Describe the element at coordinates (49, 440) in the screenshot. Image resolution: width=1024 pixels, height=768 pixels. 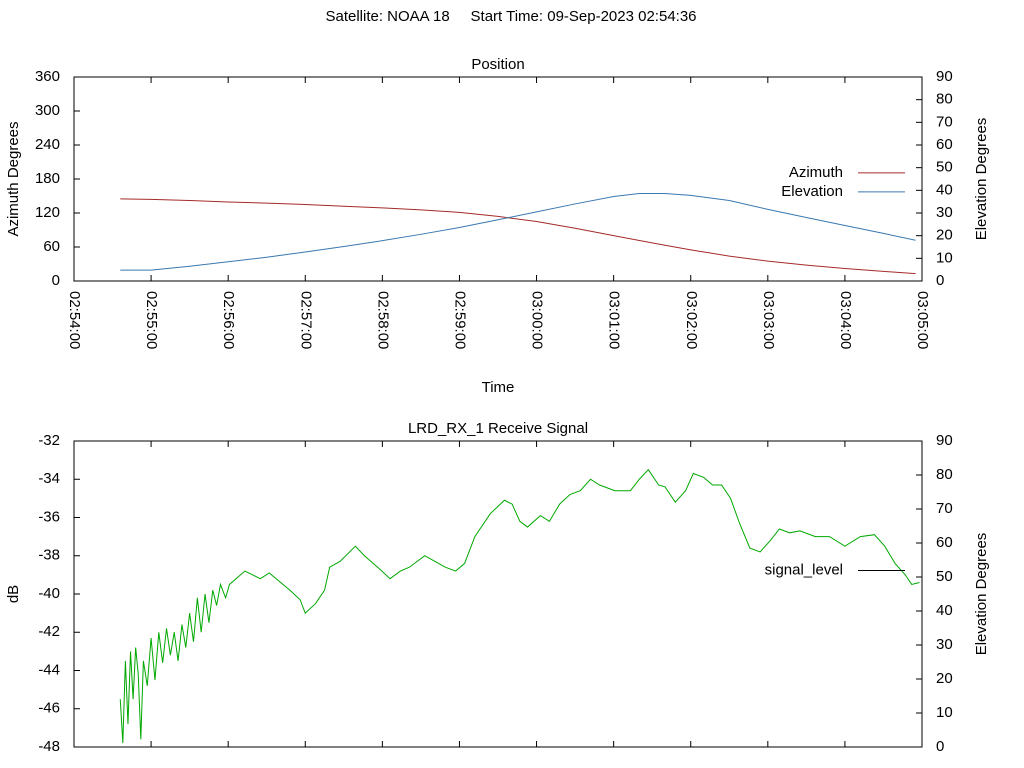
I see `y-tick-label: -32` at that location.